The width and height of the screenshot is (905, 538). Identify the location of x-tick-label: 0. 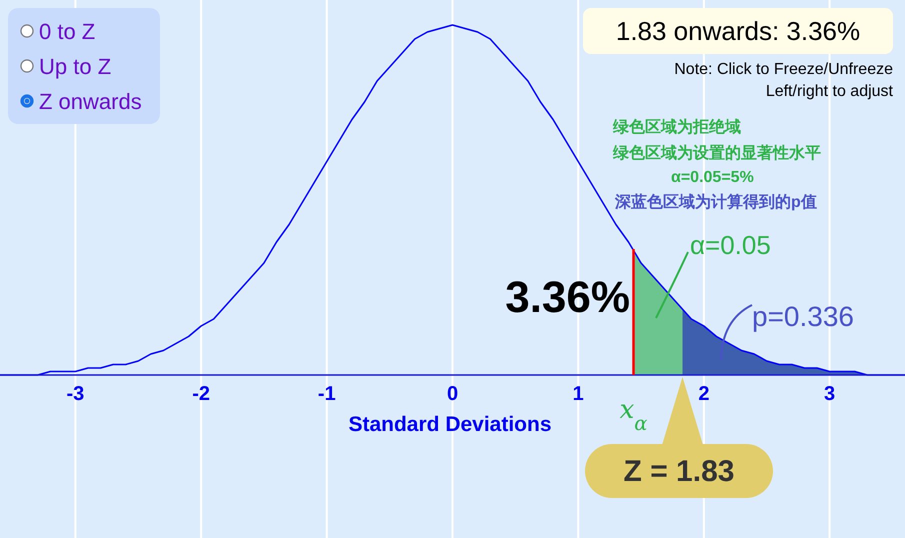
(452, 394).